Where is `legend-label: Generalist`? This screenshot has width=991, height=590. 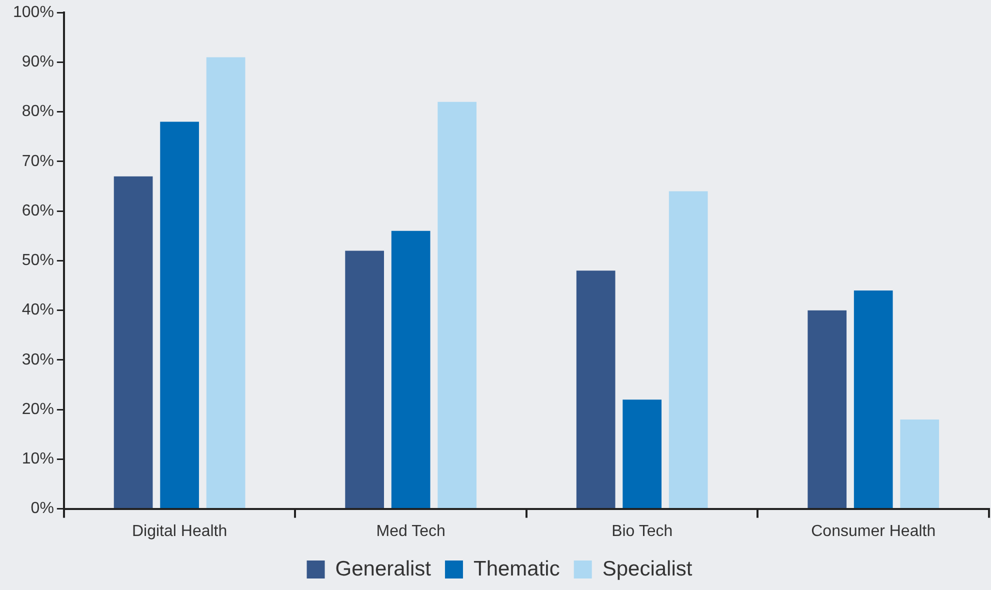
legend-label: Generalist is located at coordinates (383, 568).